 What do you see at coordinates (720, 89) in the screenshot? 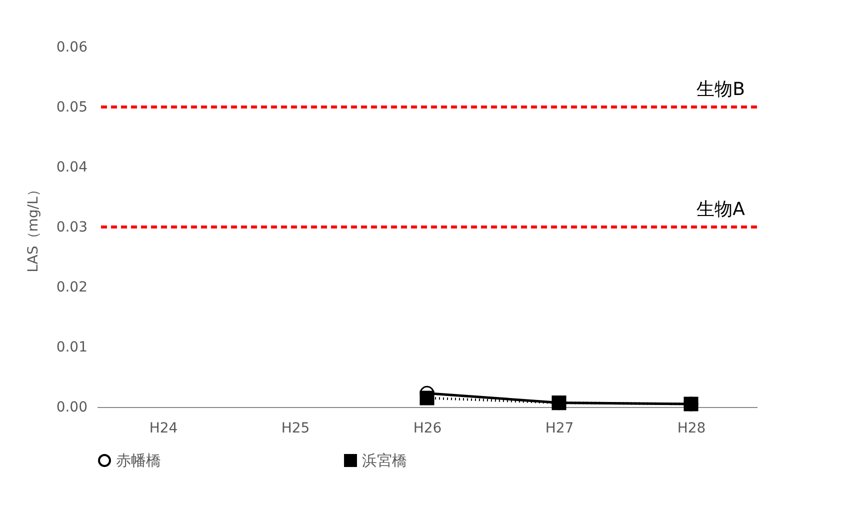
I see `ref-line-label: 生物B` at bounding box center [720, 89].